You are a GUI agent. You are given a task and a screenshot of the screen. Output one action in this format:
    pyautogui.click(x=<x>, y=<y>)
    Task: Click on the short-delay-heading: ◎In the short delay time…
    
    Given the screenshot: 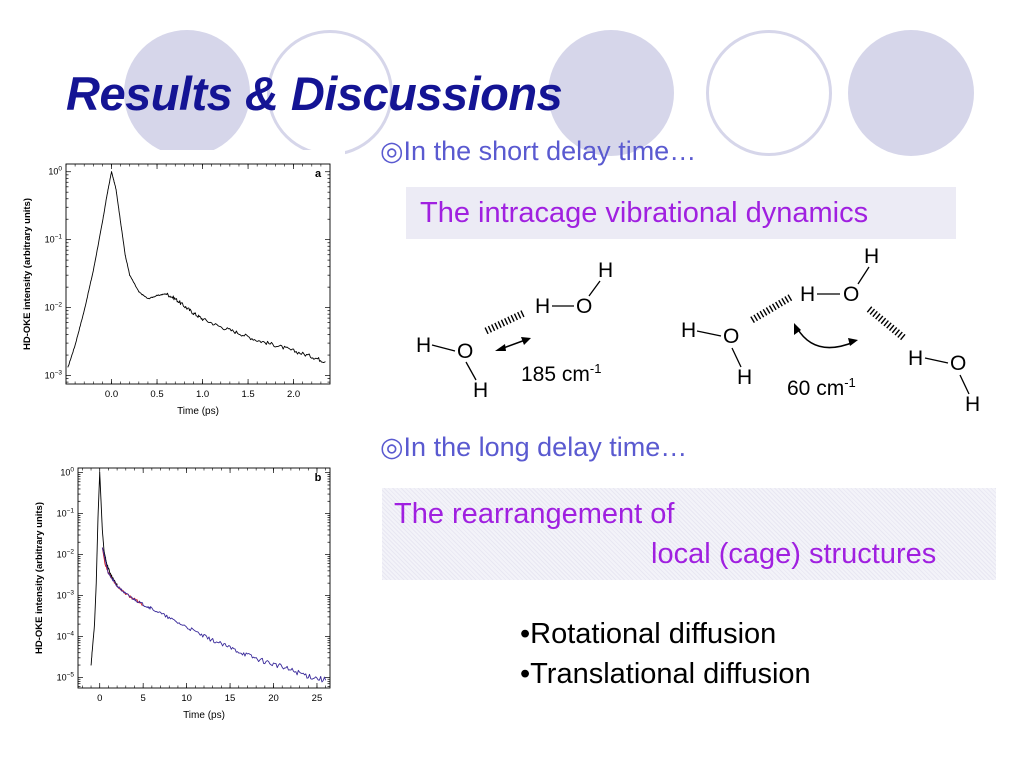 What is the action you would take?
    pyautogui.click(x=538, y=151)
    